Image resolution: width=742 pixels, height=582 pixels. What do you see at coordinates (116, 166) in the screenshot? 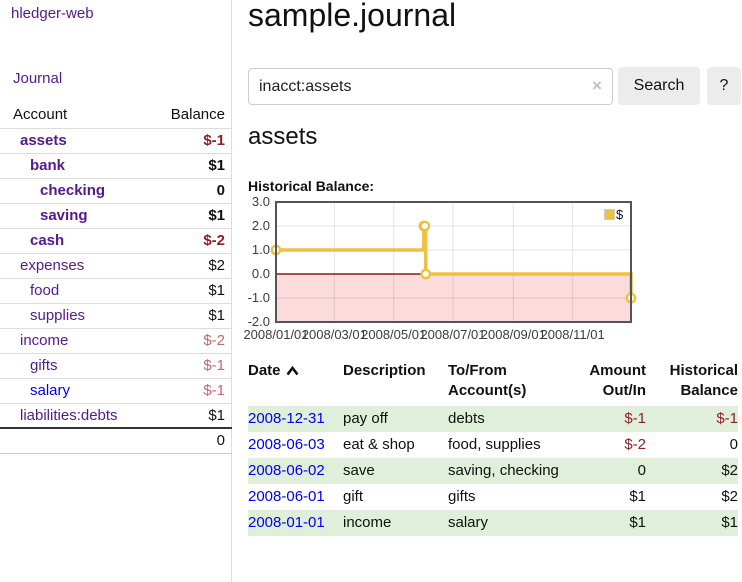
I see `account-row: bank $1` at bounding box center [116, 166].